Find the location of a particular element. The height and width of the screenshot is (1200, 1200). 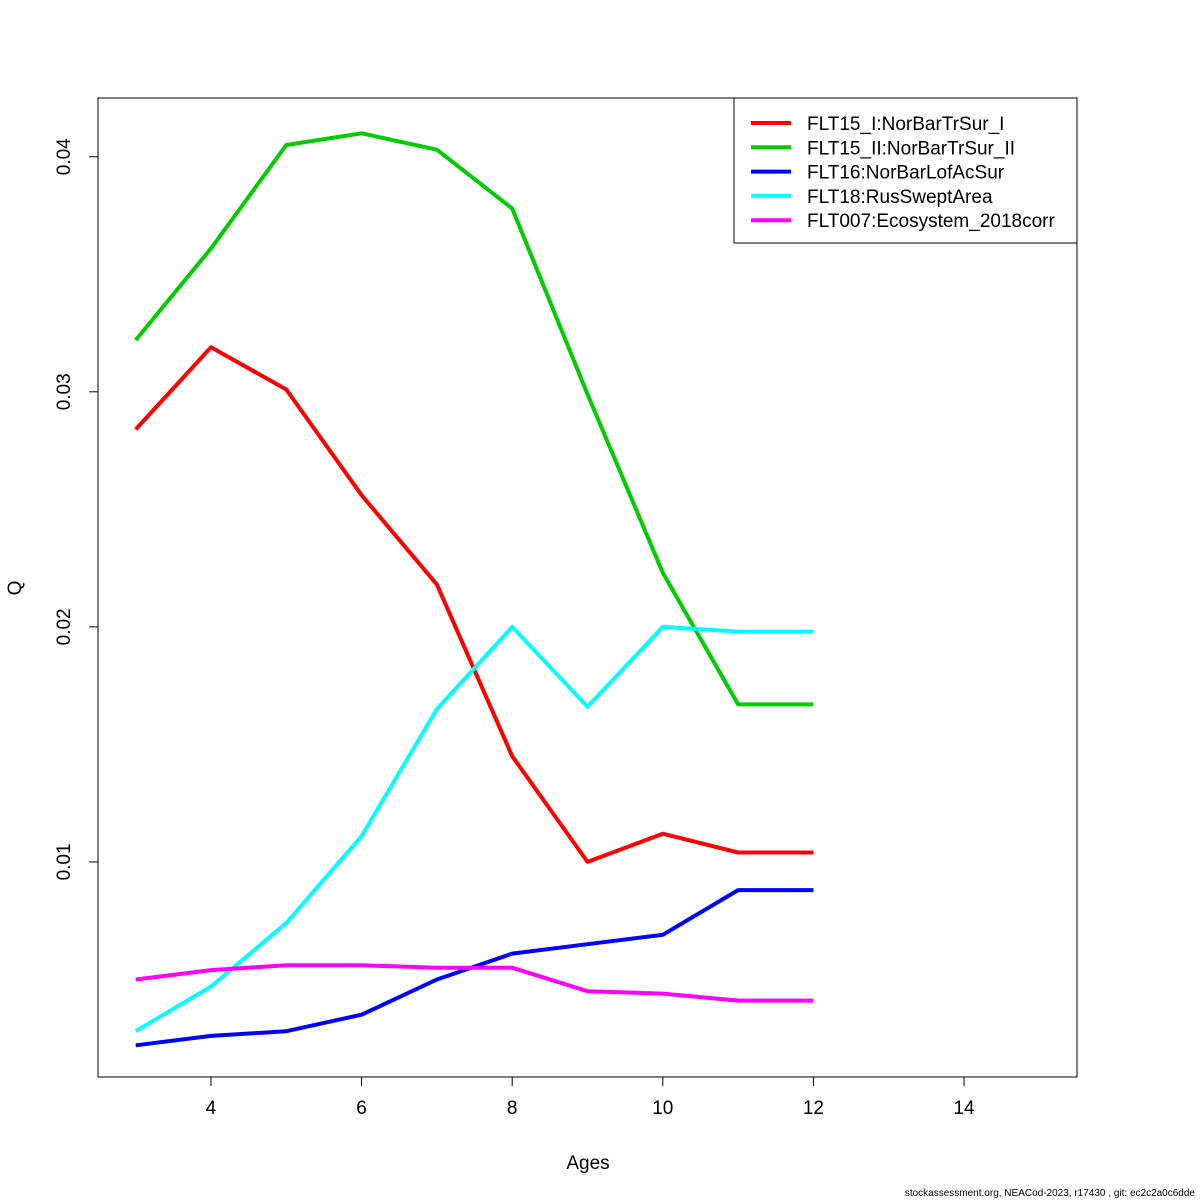

x-tick-label: 10 is located at coordinates (662, 1108).